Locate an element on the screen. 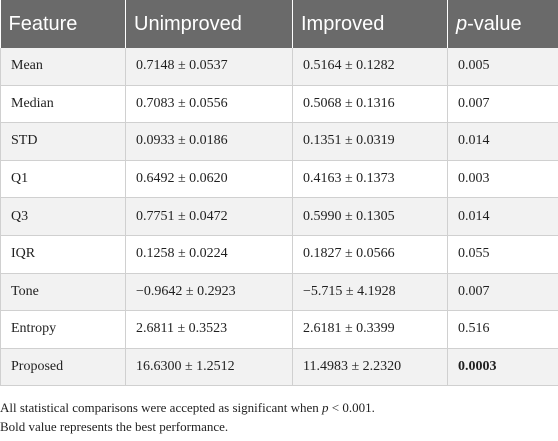 The height and width of the screenshot is (441, 558). cell-unimproved: 0.0933 ± 0.0186 is located at coordinates (209, 141).